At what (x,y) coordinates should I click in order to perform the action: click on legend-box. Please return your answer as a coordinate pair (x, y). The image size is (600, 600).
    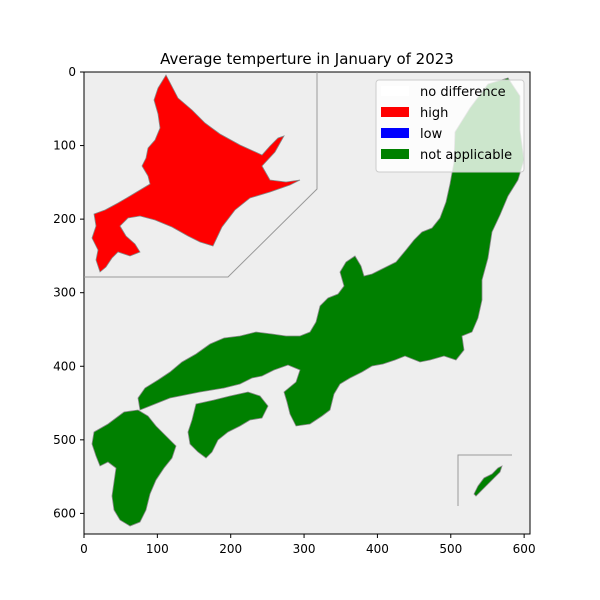
    Looking at the image, I should click on (450, 126).